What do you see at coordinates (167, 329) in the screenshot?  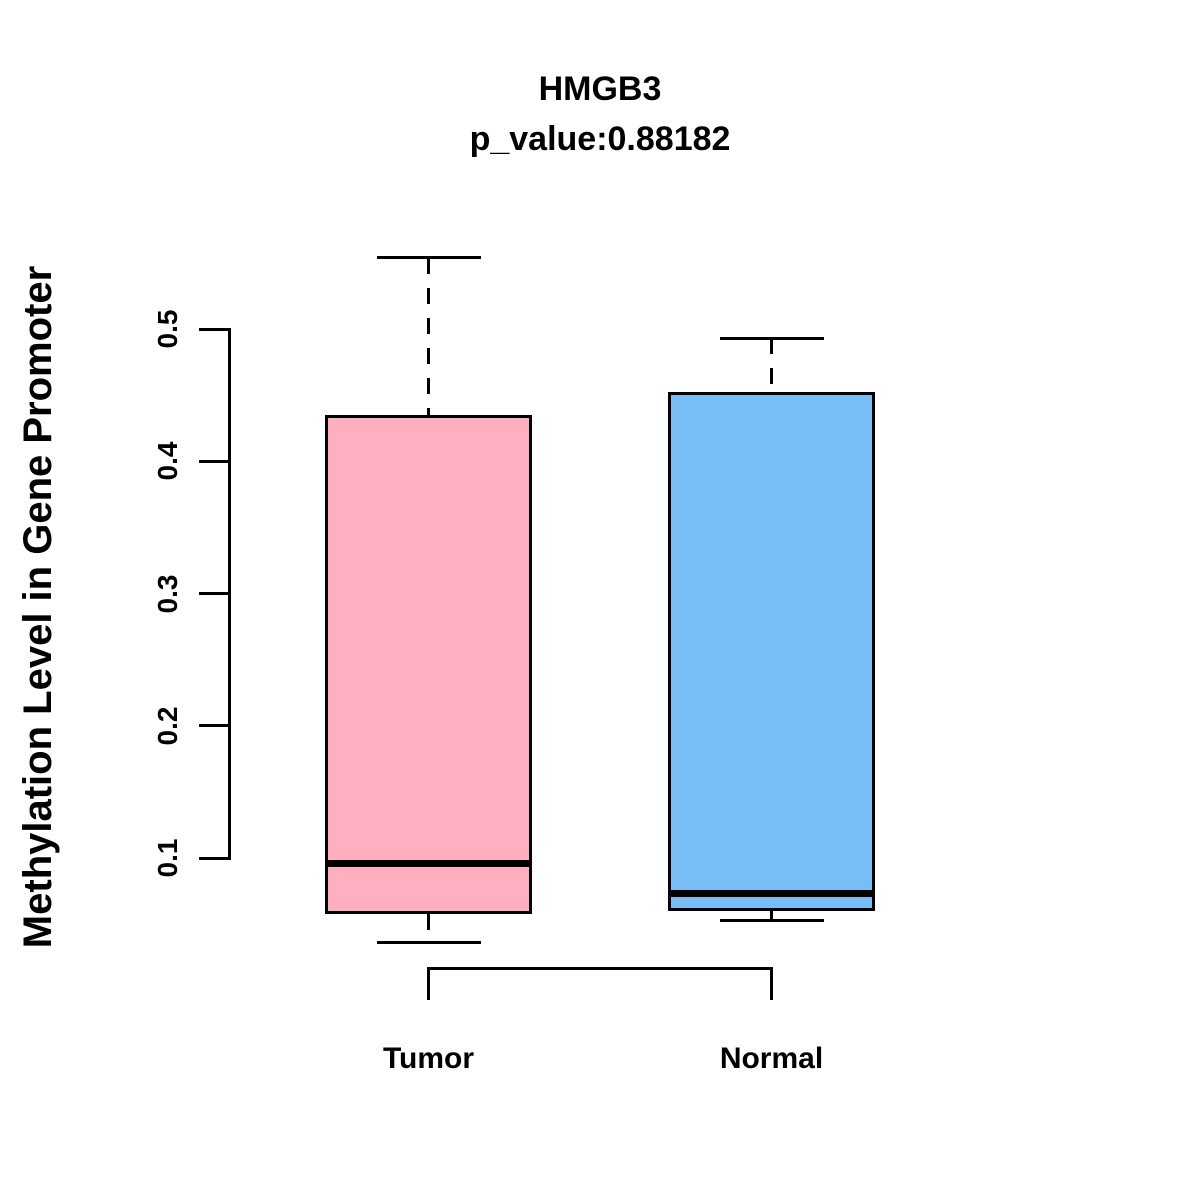 I see `y-axis-tick-label: 0.5` at bounding box center [167, 329].